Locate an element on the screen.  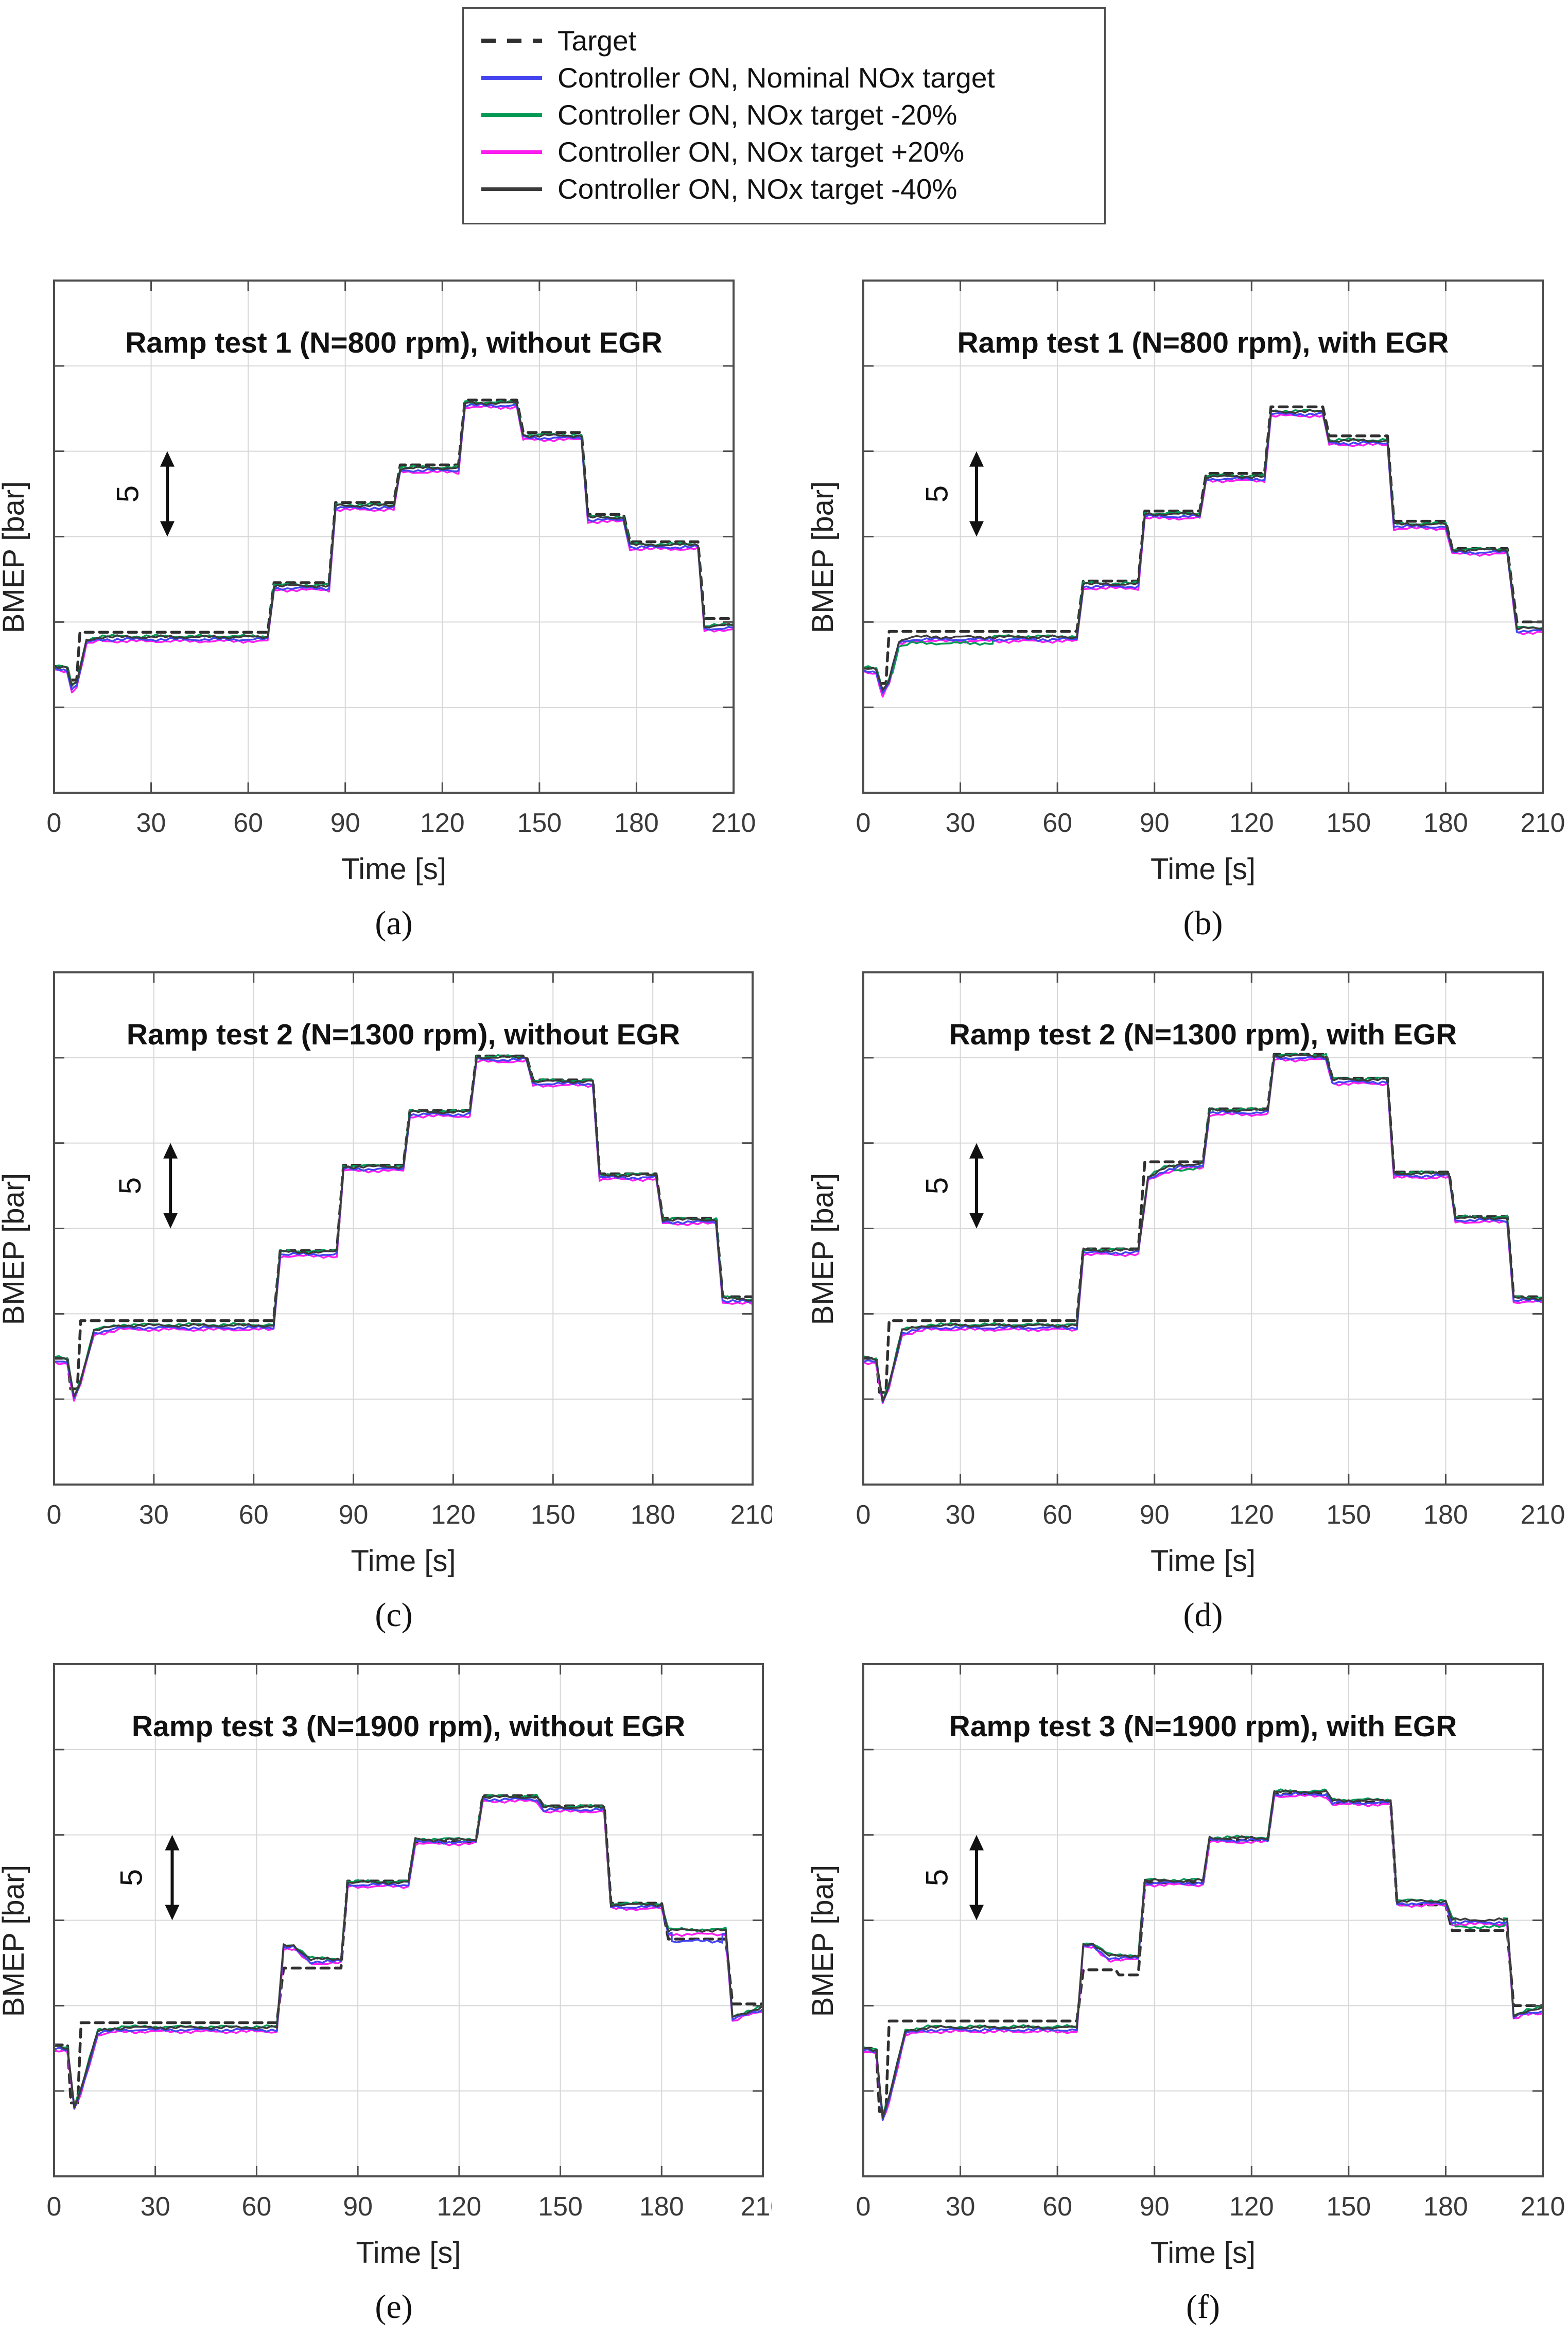
legend-label-nox-plus20: Controller ON, NOx target +20% is located at coordinates (761, 152).